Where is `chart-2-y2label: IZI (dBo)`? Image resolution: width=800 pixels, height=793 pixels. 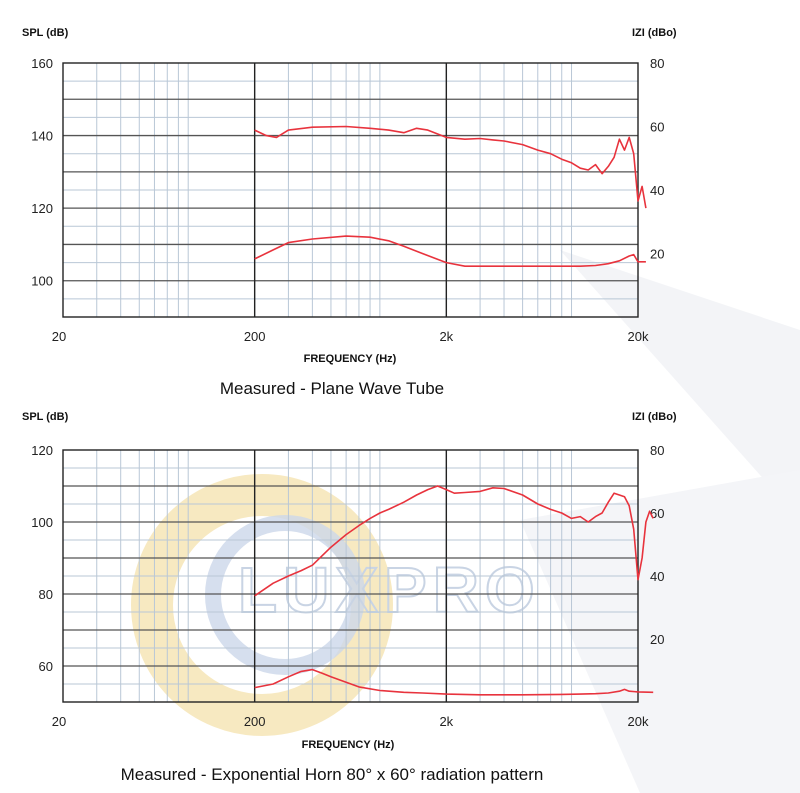
chart-2-y2label: IZI (dBo) is located at coordinates (654, 417).